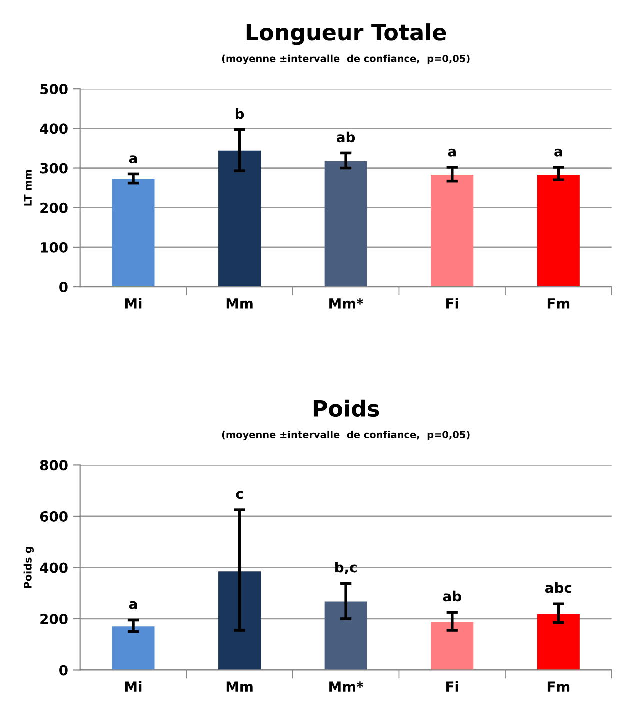  Describe the element at coordinates (239, 495) in the screenshot. I see `annotation: c` at that location.